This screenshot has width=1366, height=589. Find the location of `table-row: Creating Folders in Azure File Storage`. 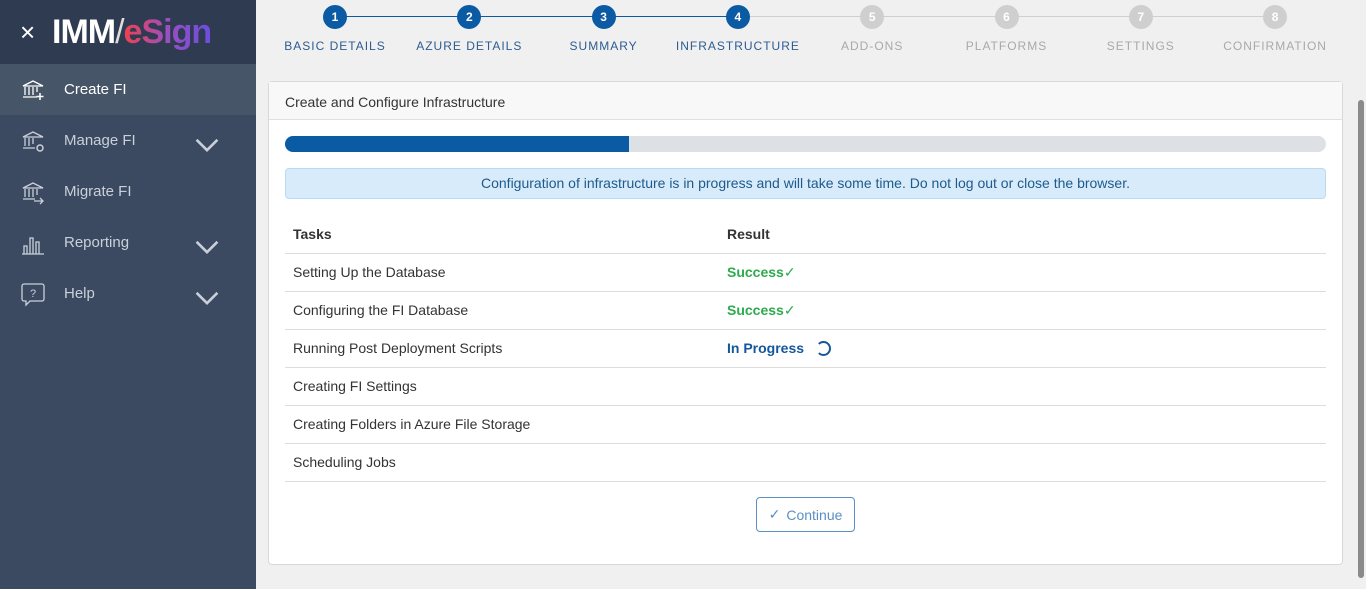

table-row: Creating Folders in Azure File Storage is located at coordinates (805, 424).